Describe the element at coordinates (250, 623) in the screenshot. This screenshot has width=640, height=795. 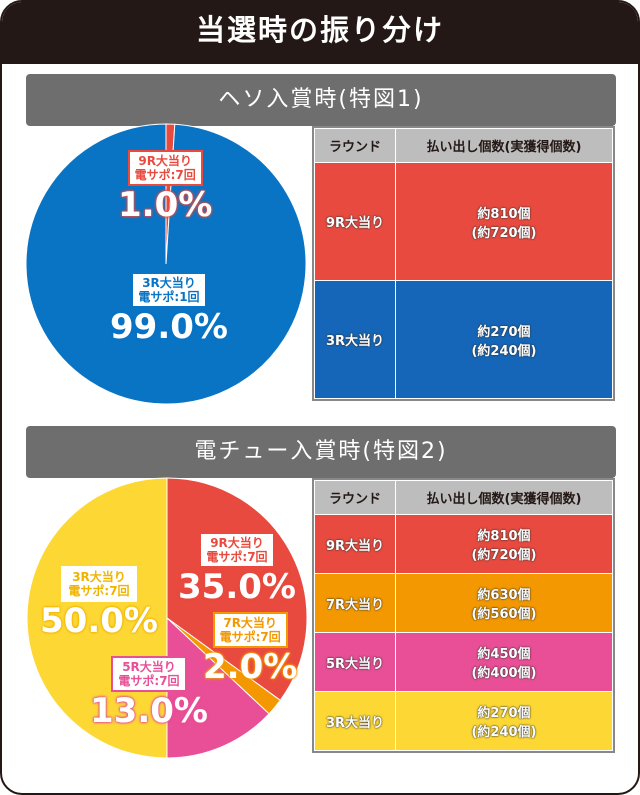
I see `slice-name: 7R大当り` at that location.